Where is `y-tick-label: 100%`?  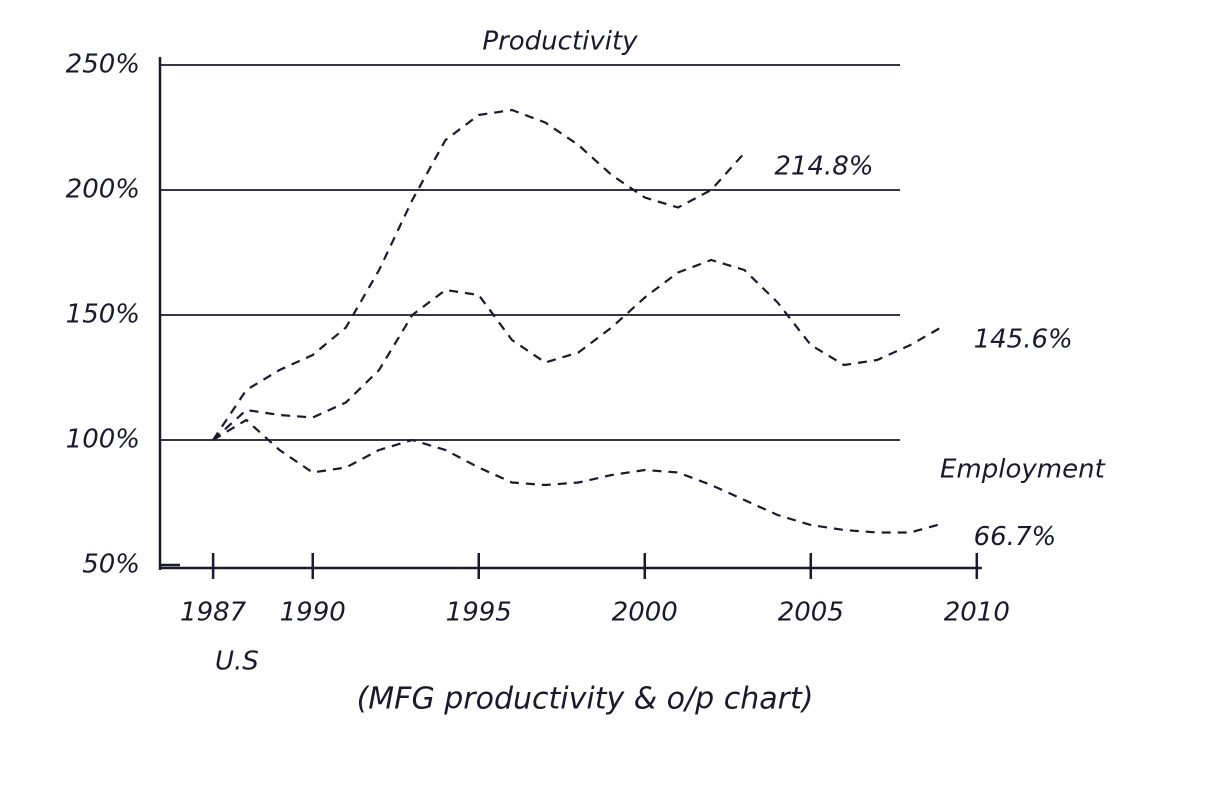
y-tick-label: 100% is located at coordinates (103, 440).